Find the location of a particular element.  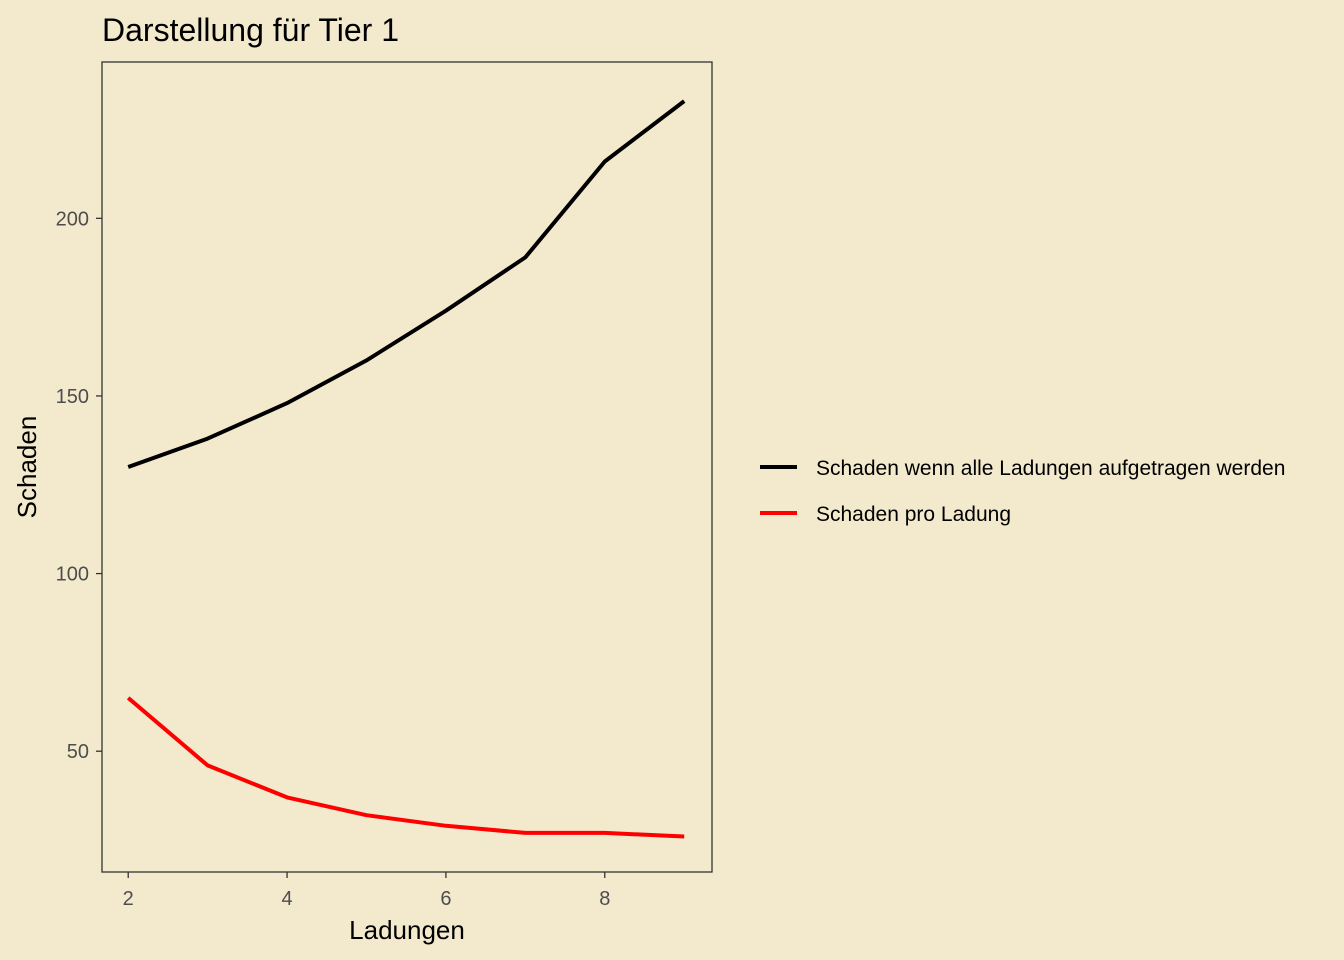

x-axis-title: Ladungen is located at coordinates (407, 930).